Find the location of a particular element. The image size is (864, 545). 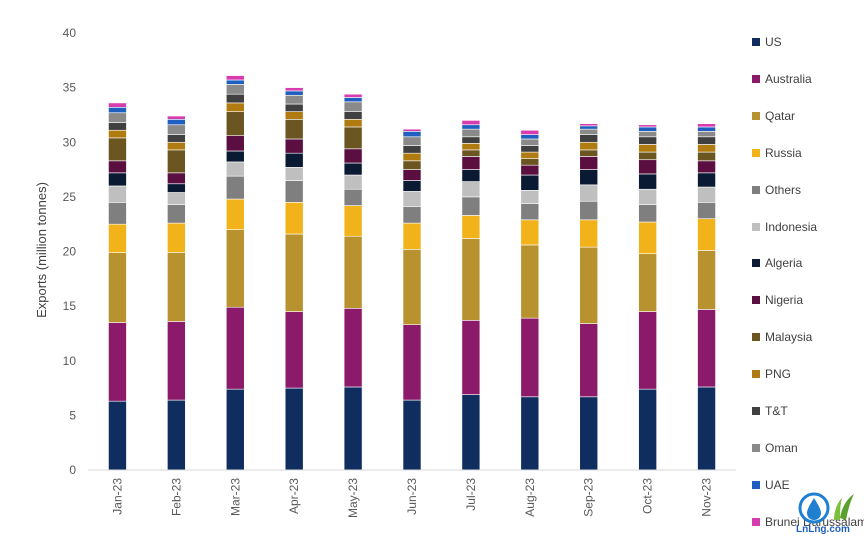

x-tick-label: Apr-23 is located at coordinates (294, 496).